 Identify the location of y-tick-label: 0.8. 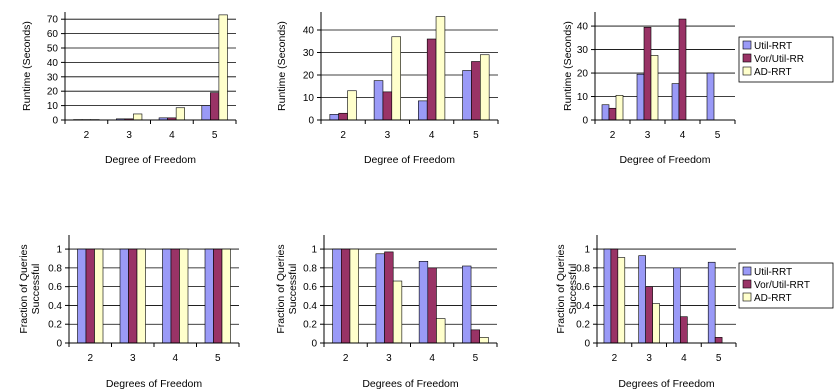
(310, 268).